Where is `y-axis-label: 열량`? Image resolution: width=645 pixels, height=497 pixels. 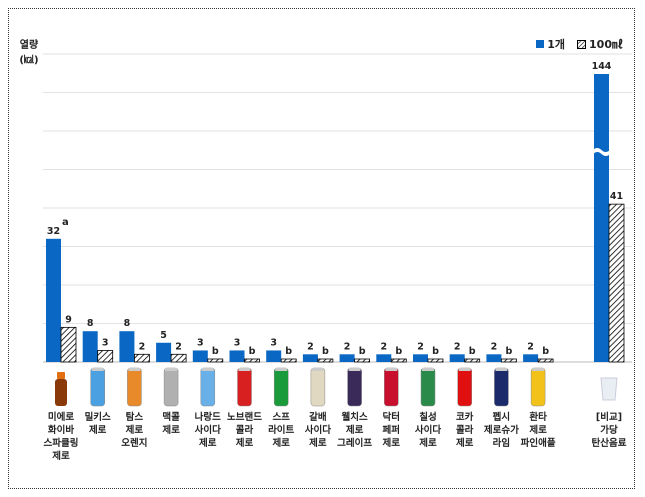 y-axis-label: 열량 is located at coordinates (29, 45).